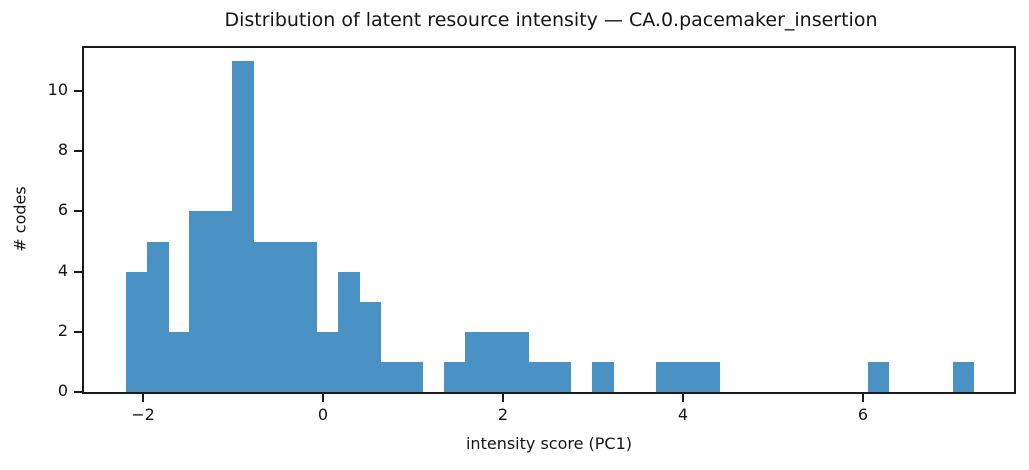 The image size is (1029, 470). Describe the element at coordinates (62, 390) in the screenshot. I see `y-tick-label: 0` at that location.